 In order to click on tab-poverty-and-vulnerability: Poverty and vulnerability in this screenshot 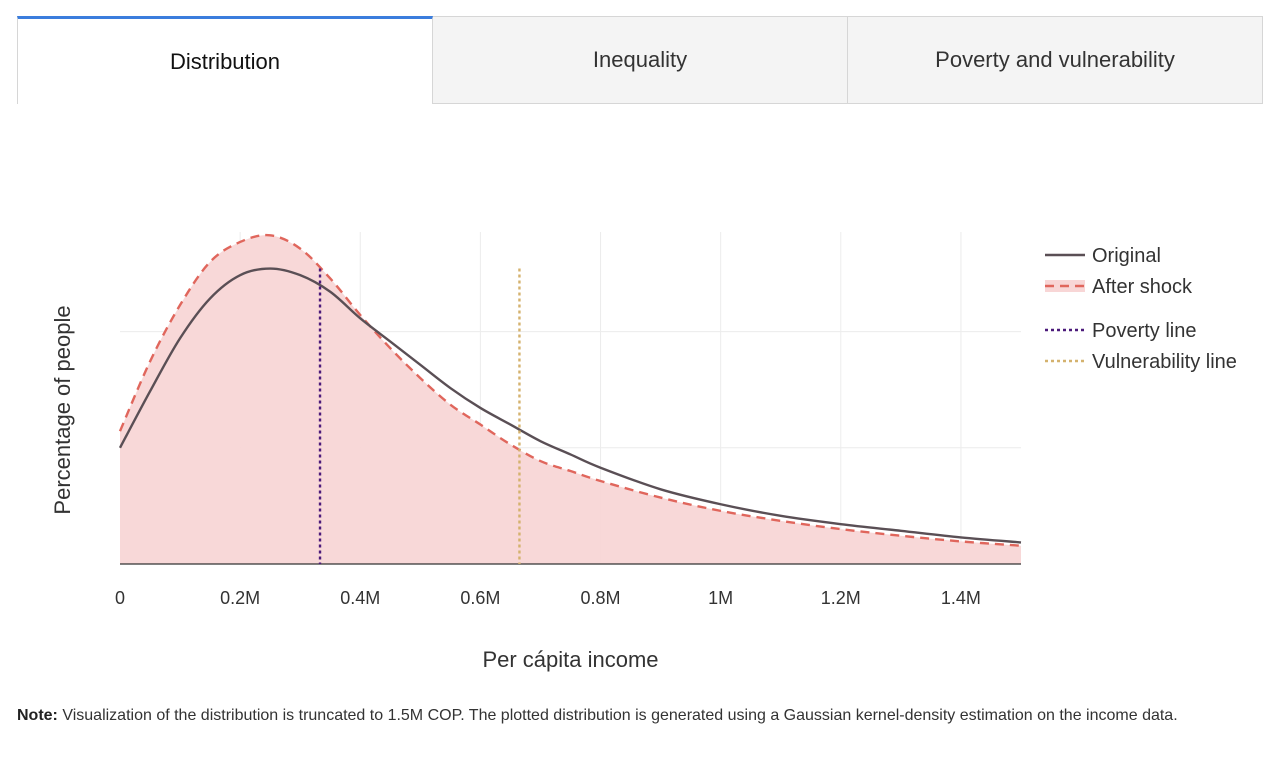, I will do `click(1055, 60)`.